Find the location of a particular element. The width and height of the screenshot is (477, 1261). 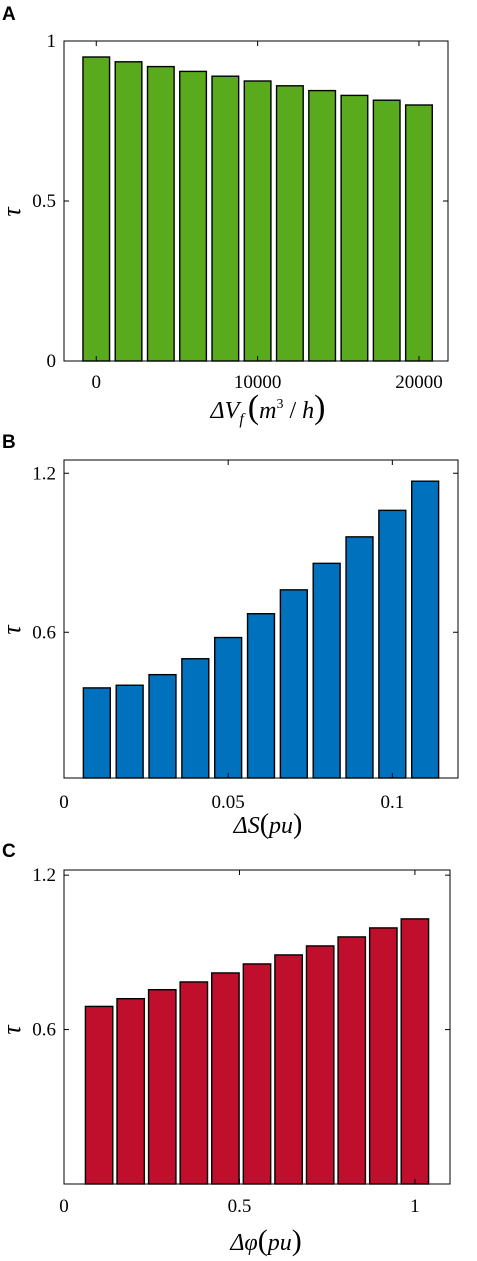

panel-a-ytick-label: 0.5 is located at coordinates (44, 201).